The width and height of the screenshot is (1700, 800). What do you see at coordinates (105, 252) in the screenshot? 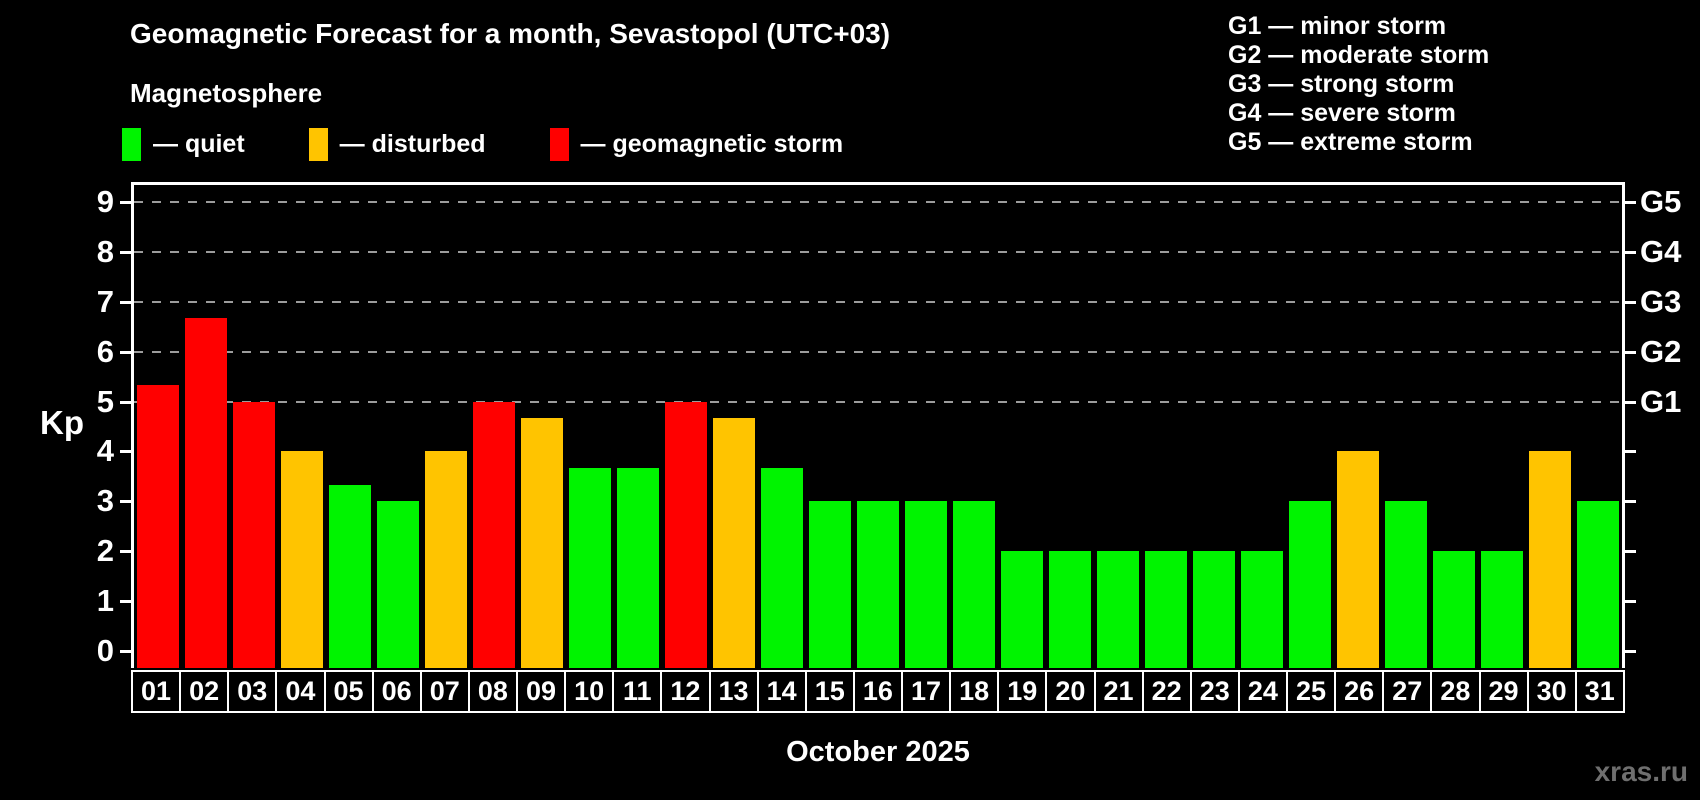
I see `y-axis-label-8: 8` at bounding box center [105, 252].